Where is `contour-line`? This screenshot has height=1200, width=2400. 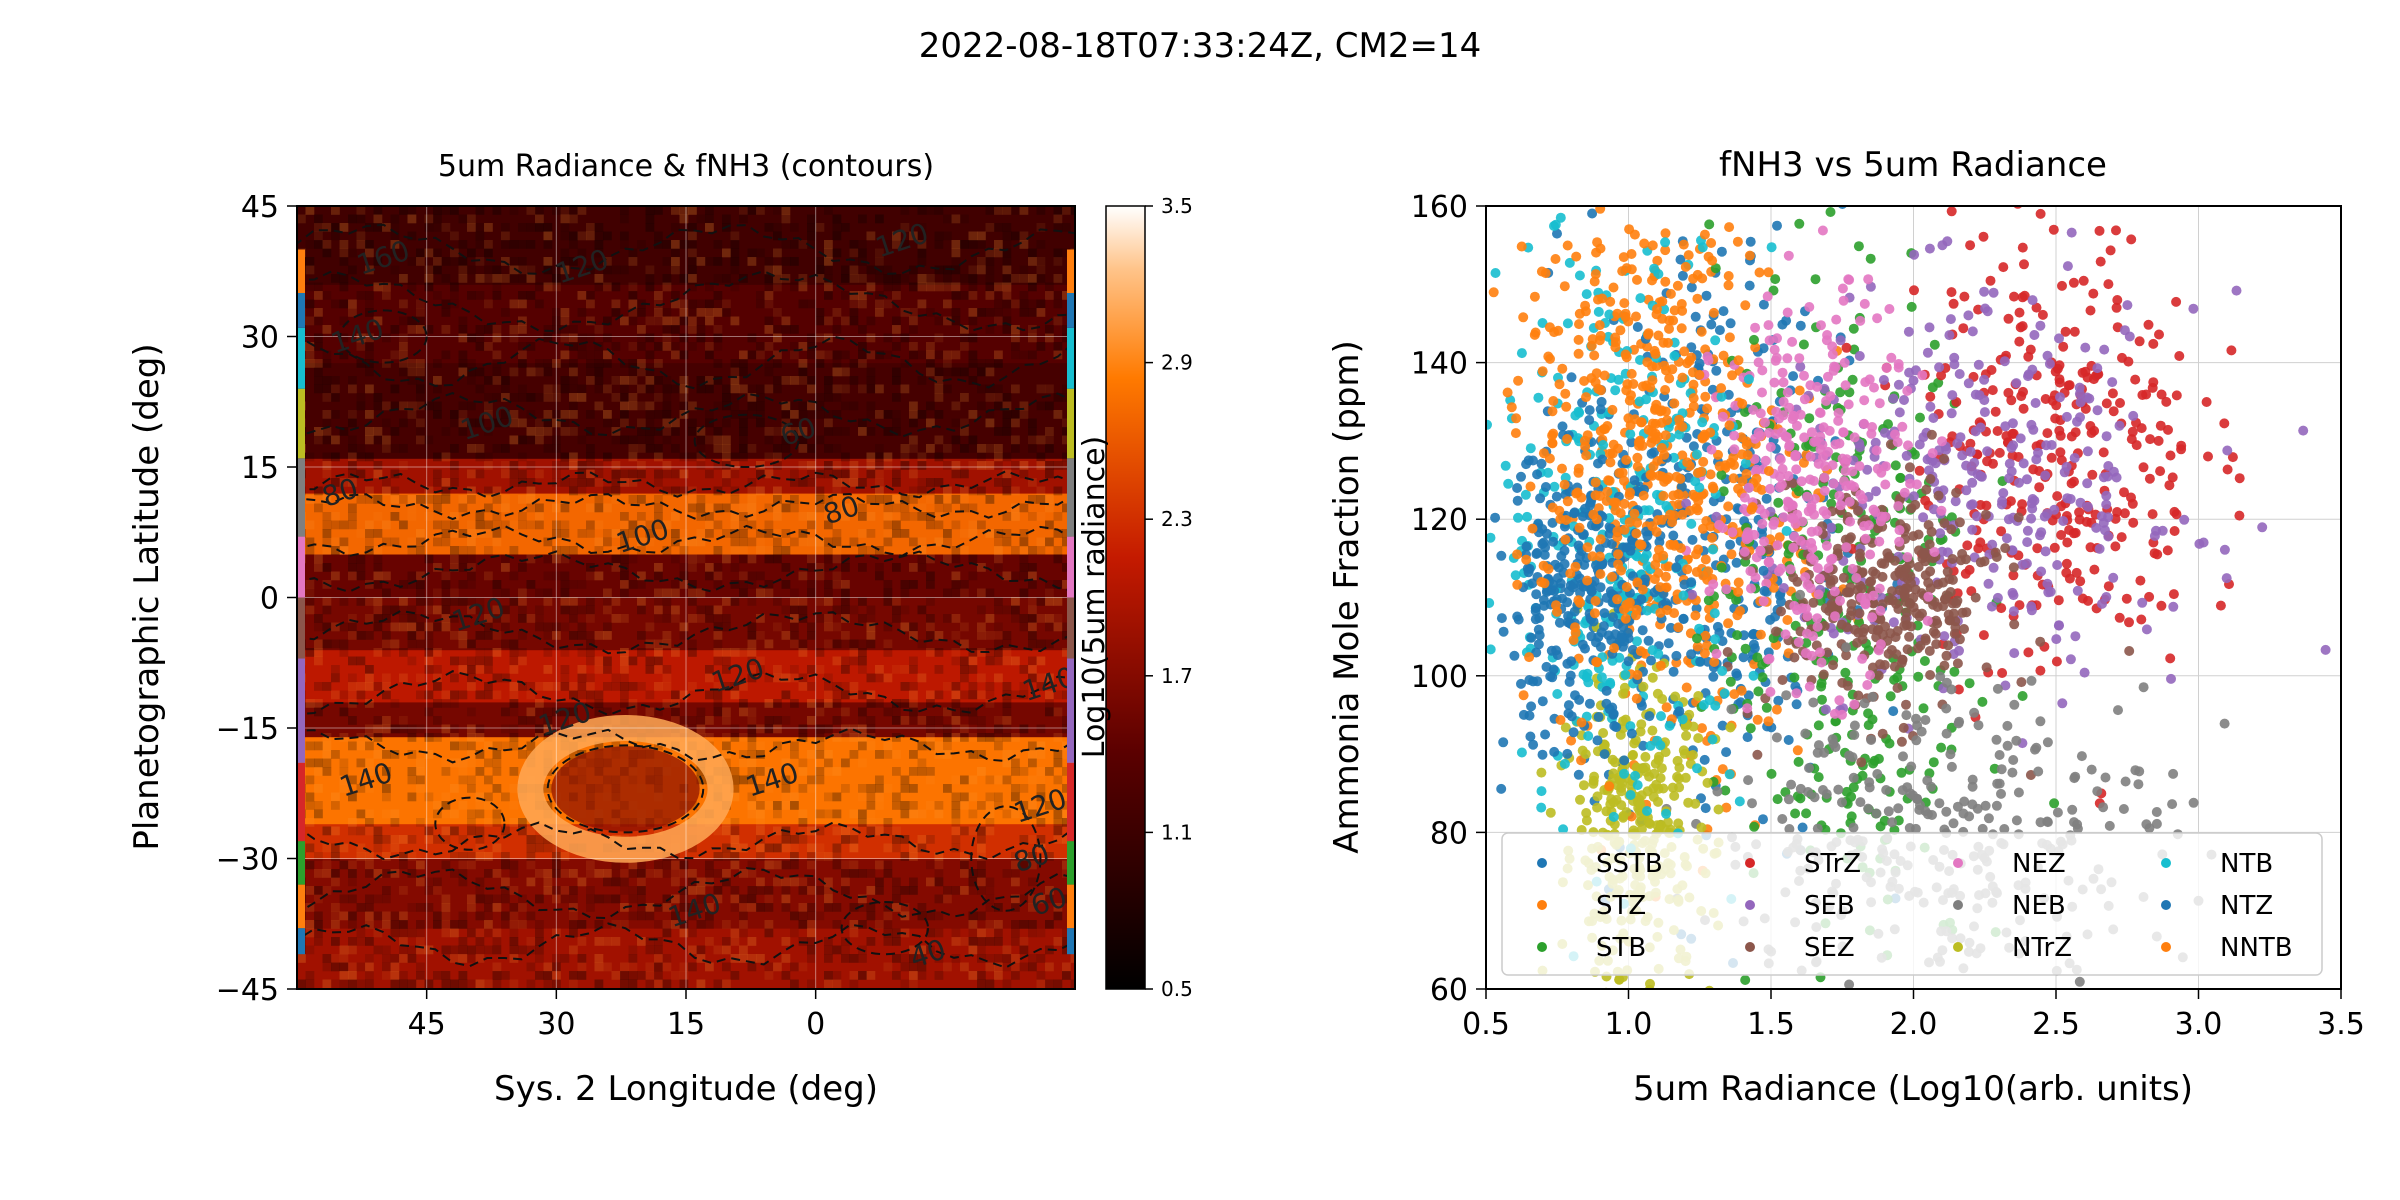
contour-line is located at coordinates (686, 571).